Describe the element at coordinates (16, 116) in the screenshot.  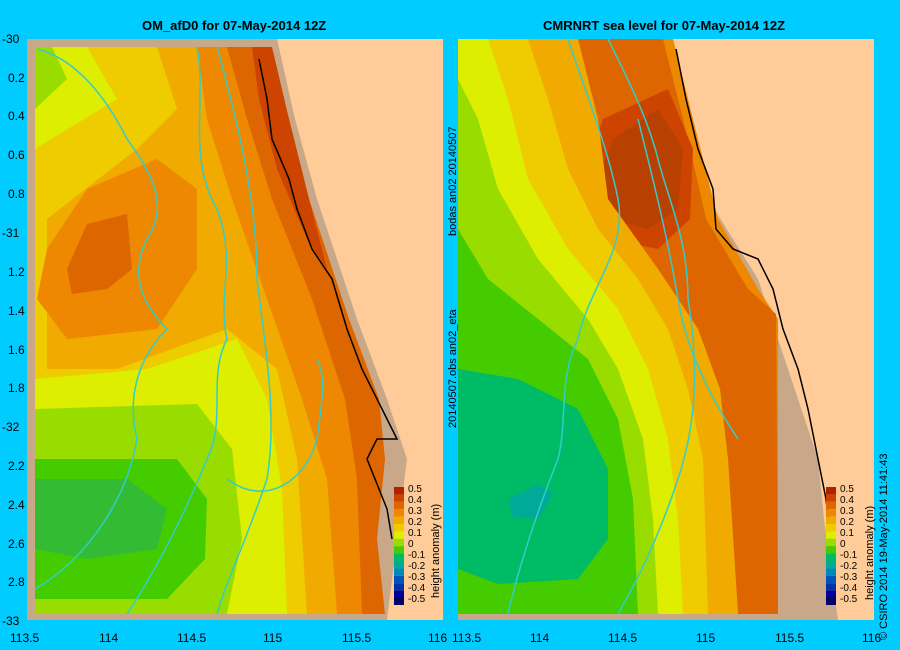
I see `y-tick: 0.4` at that location.